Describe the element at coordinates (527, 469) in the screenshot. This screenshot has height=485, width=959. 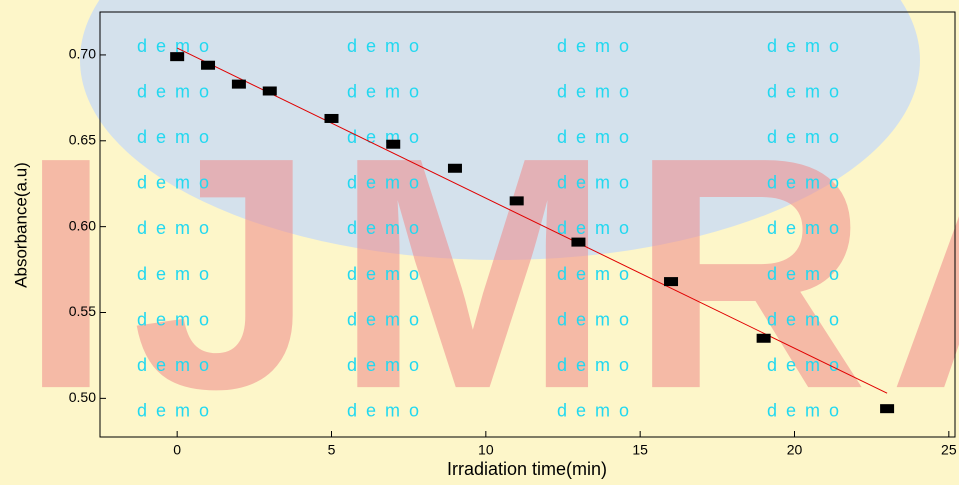
I see `x-axis-label: Irradiation time(min)` at that location.